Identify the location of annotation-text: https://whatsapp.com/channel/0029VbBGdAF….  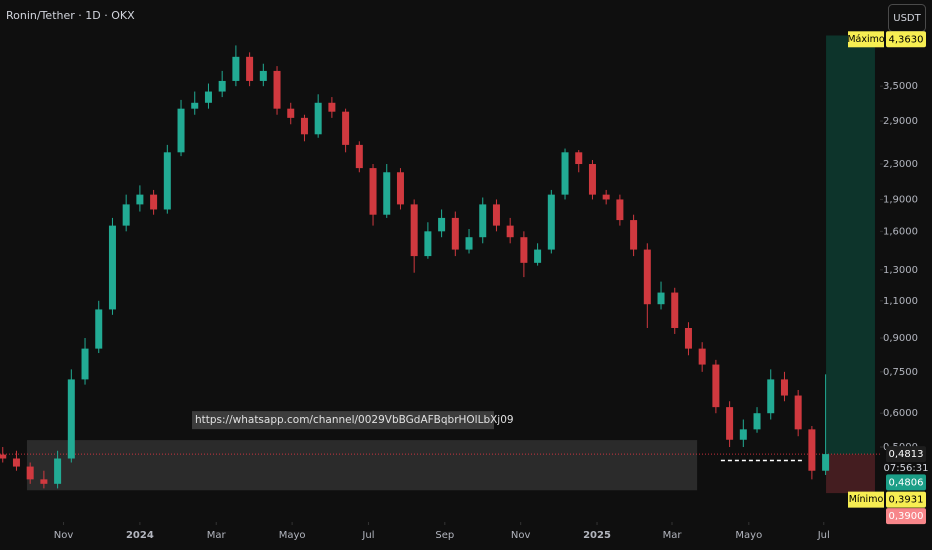
(354, 420).